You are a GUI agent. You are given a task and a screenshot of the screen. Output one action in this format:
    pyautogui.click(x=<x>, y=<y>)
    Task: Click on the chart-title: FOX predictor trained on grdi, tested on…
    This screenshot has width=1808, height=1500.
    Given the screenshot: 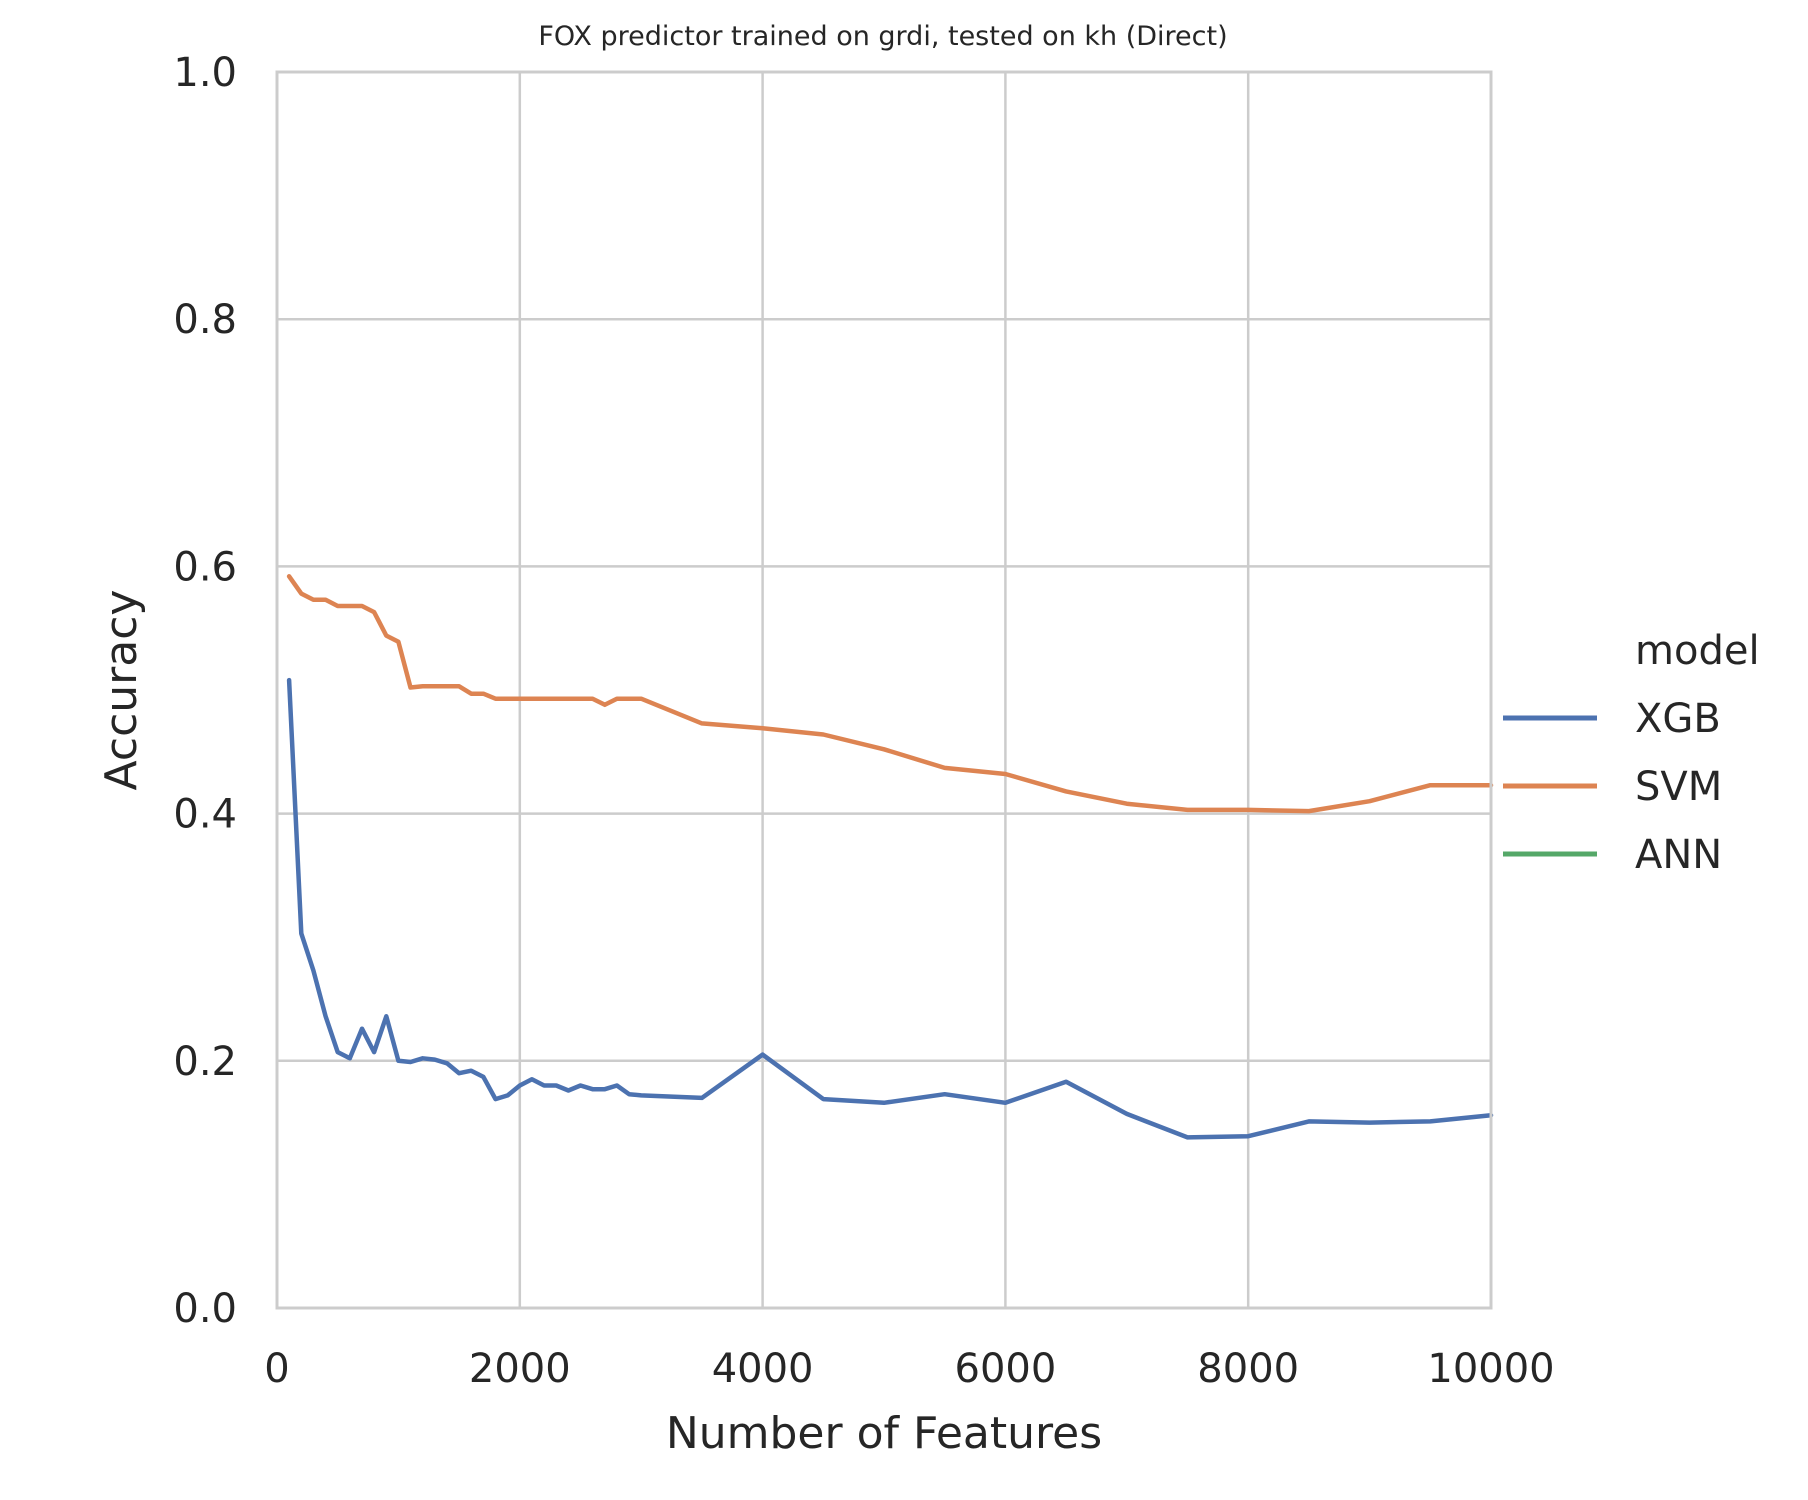 What is the action you would take?
    pyautogui.click(x=882, y=36)
    